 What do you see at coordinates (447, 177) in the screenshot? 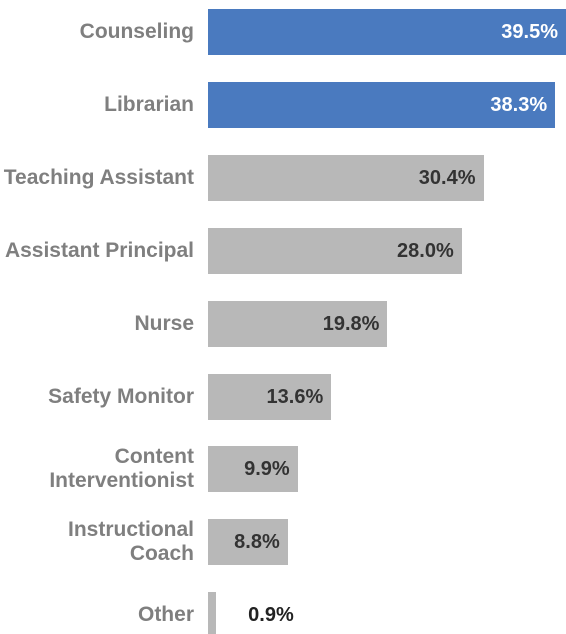
I see `value-label: 30.4%` at bounding box center [447, 177].